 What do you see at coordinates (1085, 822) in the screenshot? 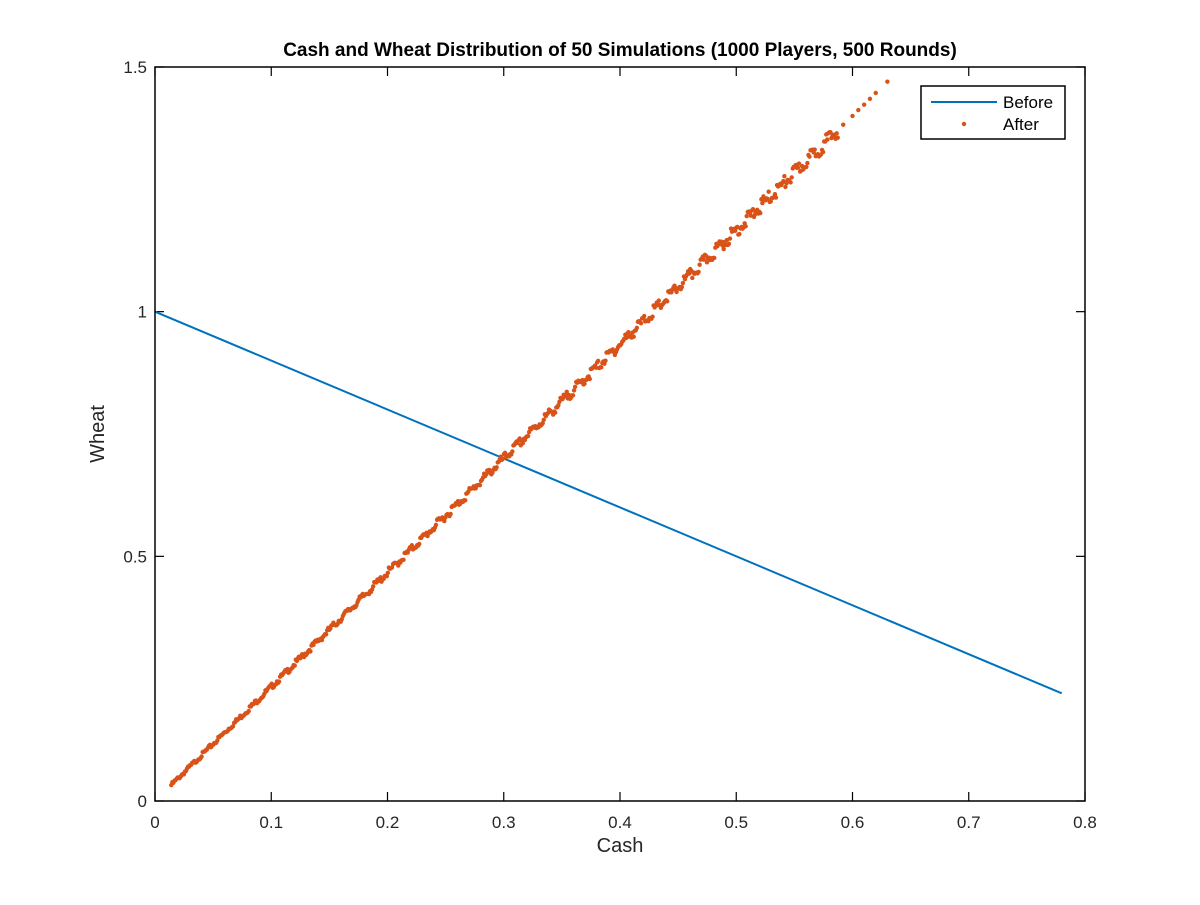
I see `x-tick-label: 0.8` at bounding box center [1085, 822].